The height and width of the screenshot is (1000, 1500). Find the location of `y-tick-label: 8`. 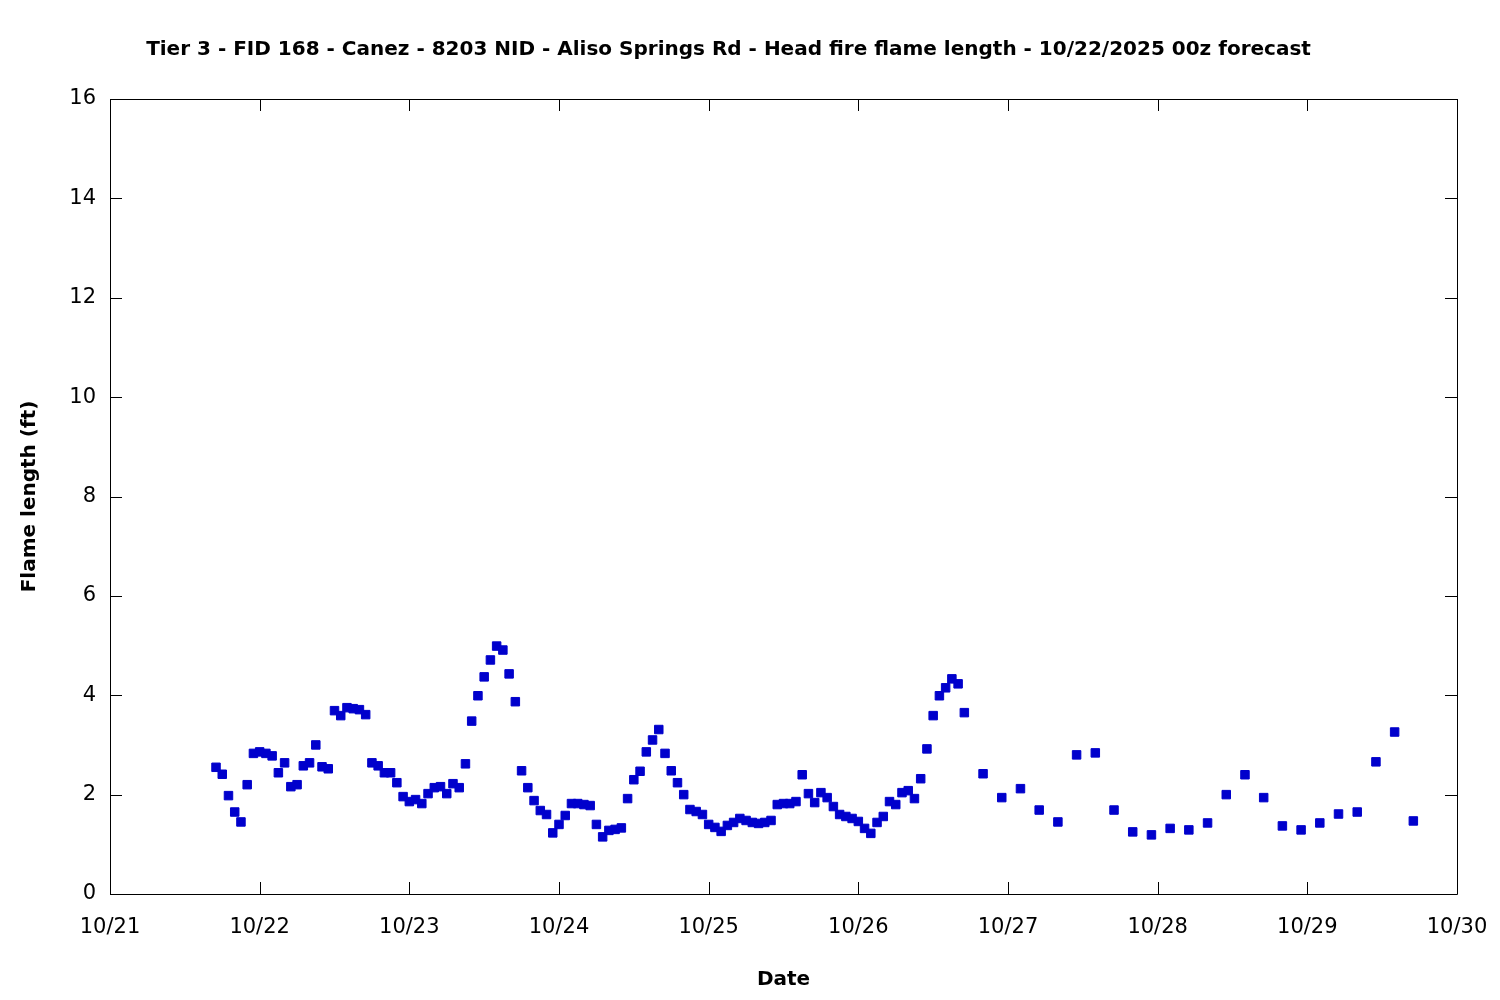

y-tick-label: 8 is located at coordinates (89, 494).